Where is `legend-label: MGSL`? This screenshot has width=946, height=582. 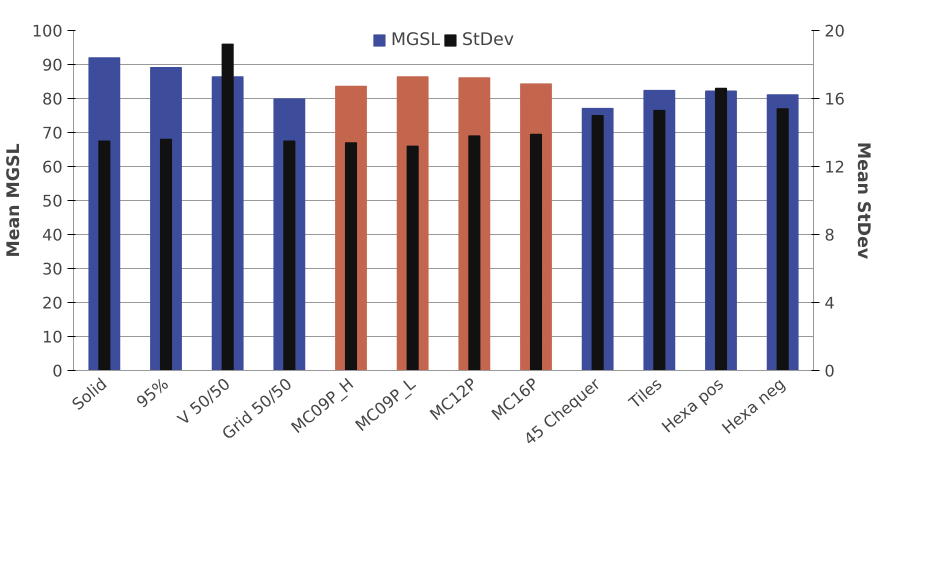
legend-label: MGSL is located at coordinates (415, 40).